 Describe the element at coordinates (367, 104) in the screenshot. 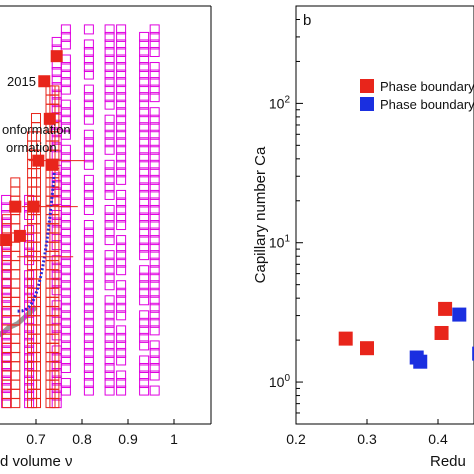

I see `legend-blue-swatch` at that location.